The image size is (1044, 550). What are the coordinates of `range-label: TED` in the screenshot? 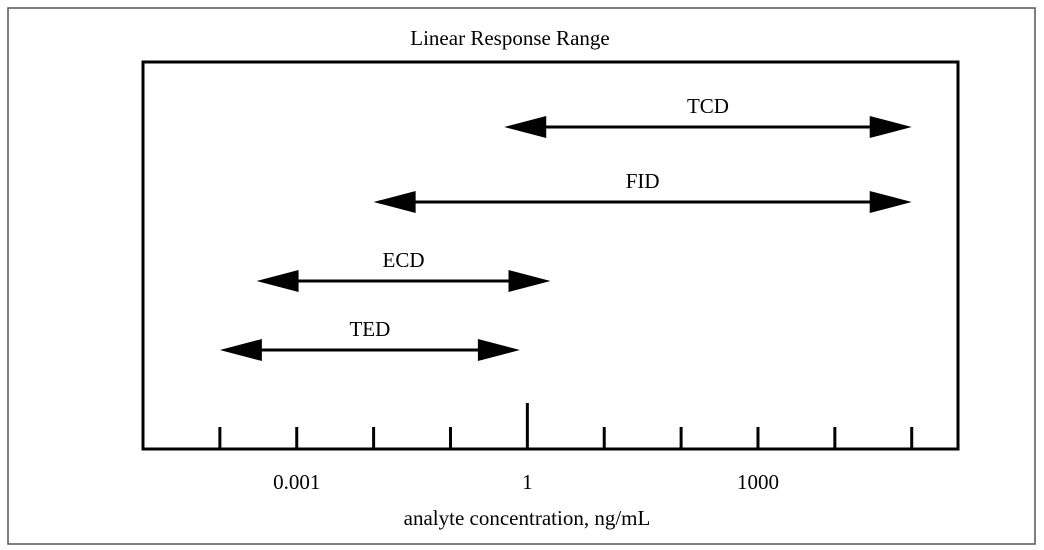 It's located at (369, 329).